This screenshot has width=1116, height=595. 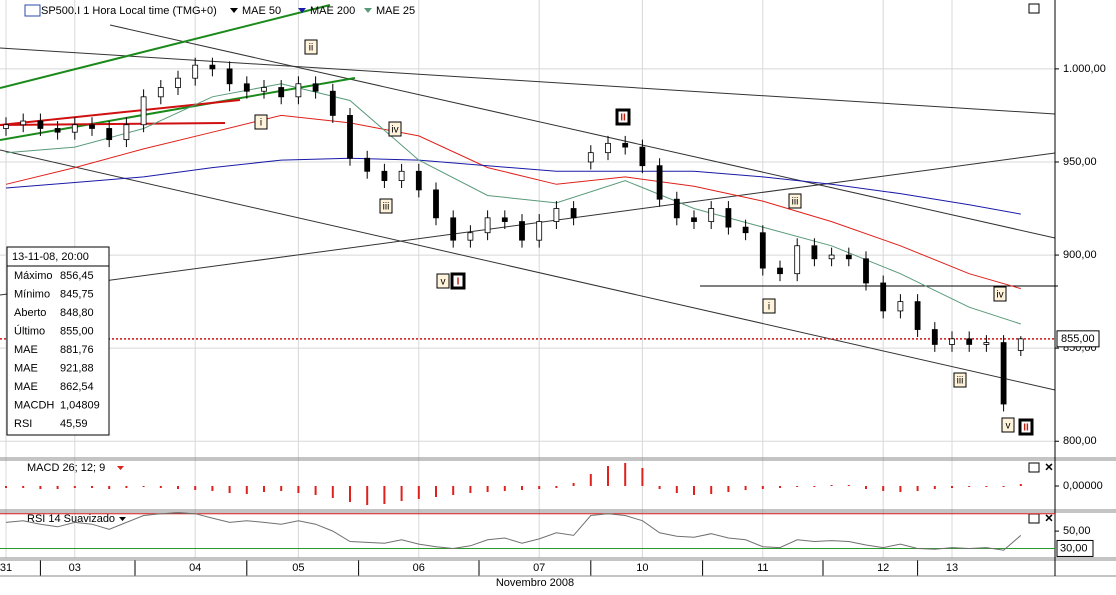 I want to click on channel-line, so click(x=165, y=46).